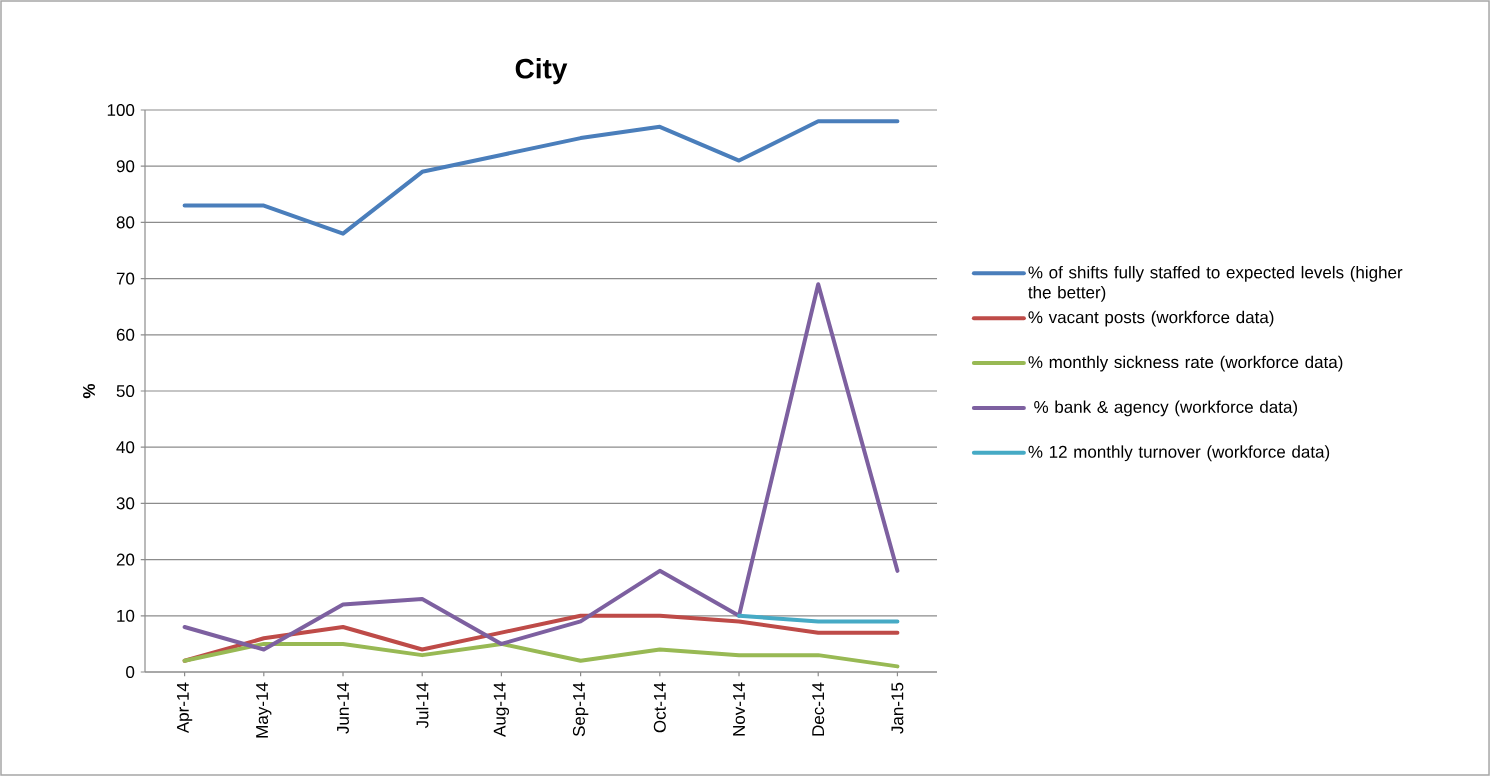 This screenshot has width=1490, height=776. I want to click on y-tick-label: 80, so click(125, 222).